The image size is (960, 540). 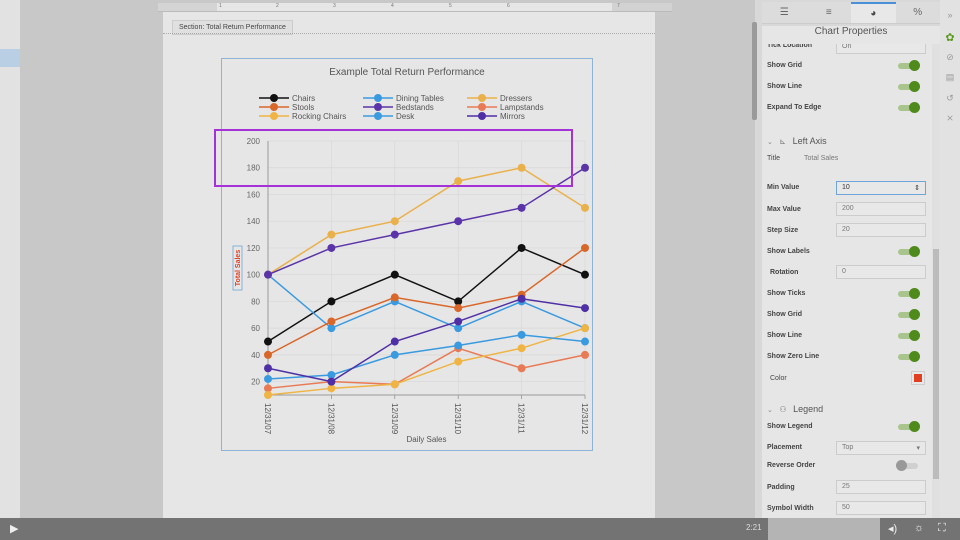 I want to click on show-legend-toggle, so click(x=909, y=426).